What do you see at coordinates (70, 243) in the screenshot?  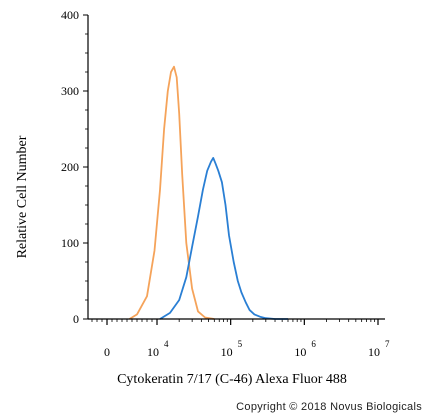 I see `y-tick-label: 100` at bounding box center [70, 243].